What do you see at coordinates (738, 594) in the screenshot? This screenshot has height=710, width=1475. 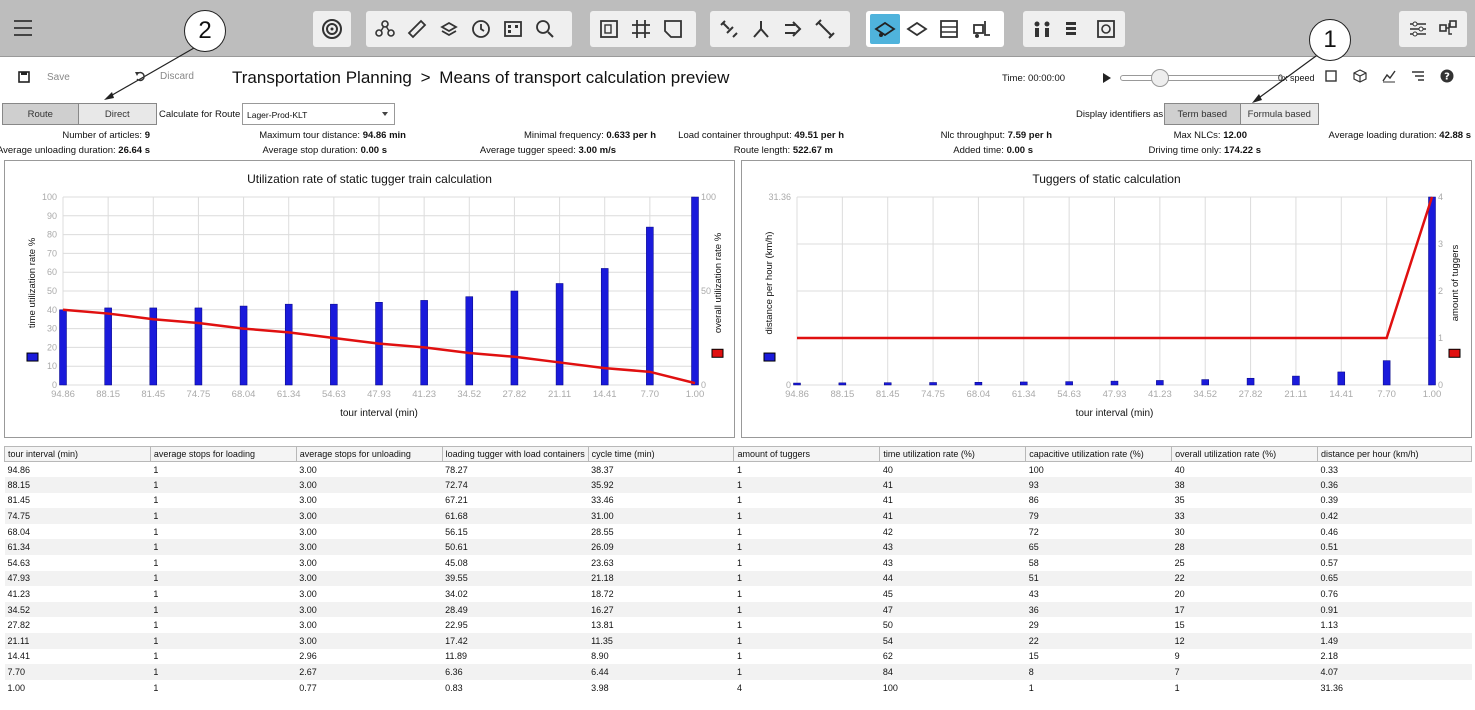 I see `table-row: 41.23 1 3.00 34.02 18.72 1 45 43 20 0.76` at bounding box center [738, 594].